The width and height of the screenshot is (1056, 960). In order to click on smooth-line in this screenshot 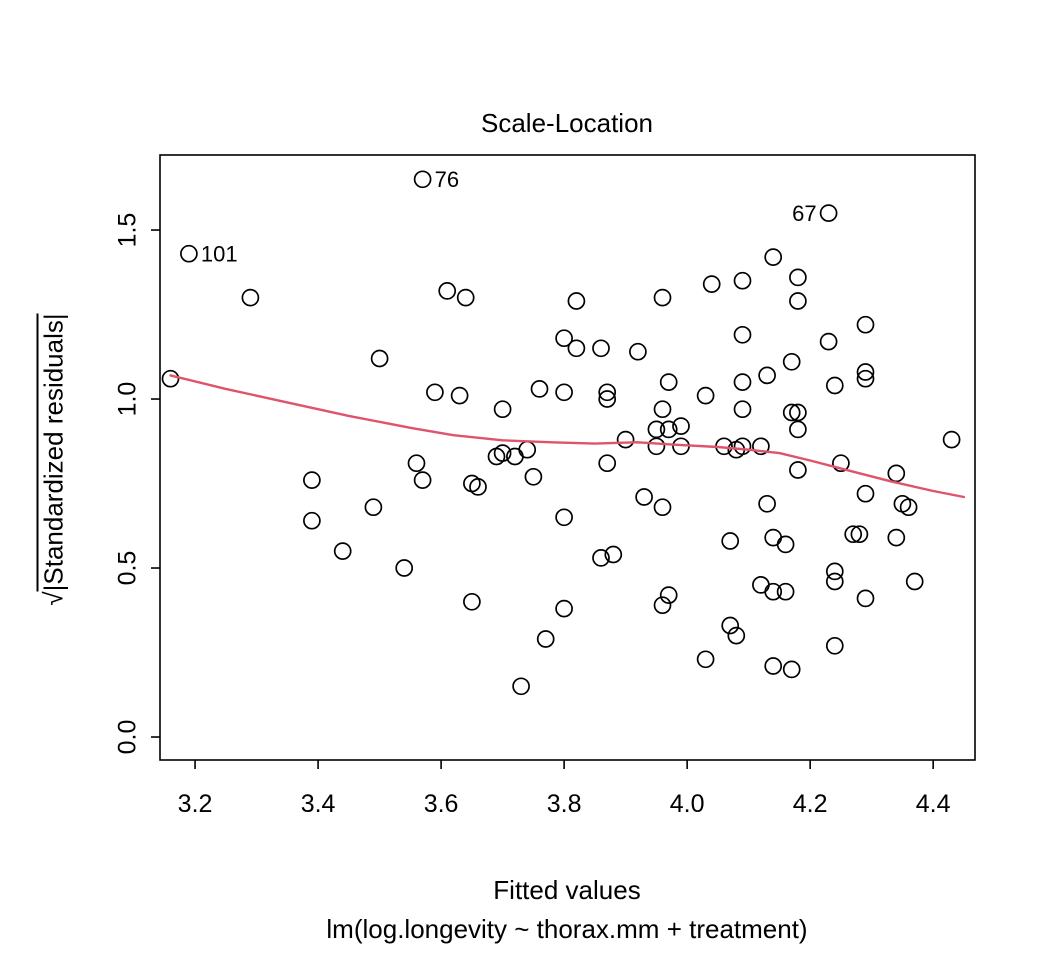, I will do `click(567, 436)`.